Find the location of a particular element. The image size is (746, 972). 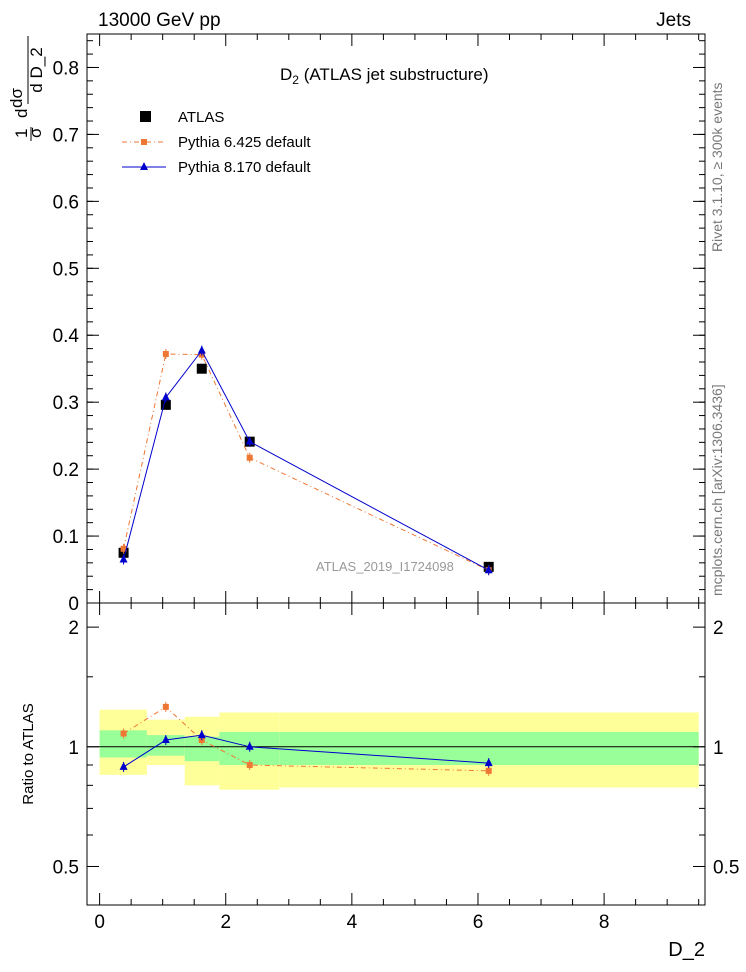

ratio-ytick-label-left-0: 0.5 is located at coordinates (66, 867).